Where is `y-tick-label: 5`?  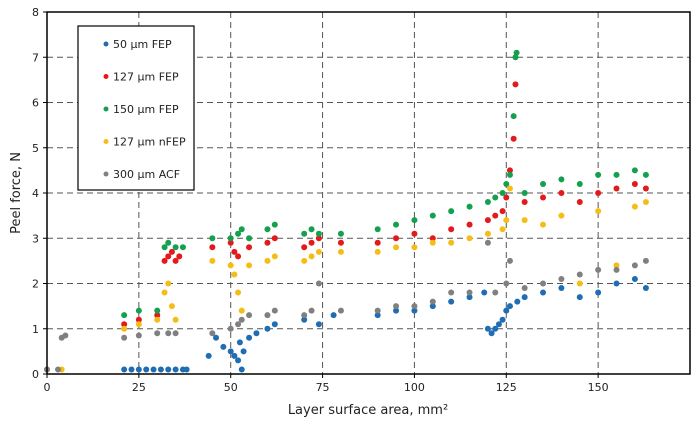 y-tick-label: 5 is located at coordinates (35, 148).